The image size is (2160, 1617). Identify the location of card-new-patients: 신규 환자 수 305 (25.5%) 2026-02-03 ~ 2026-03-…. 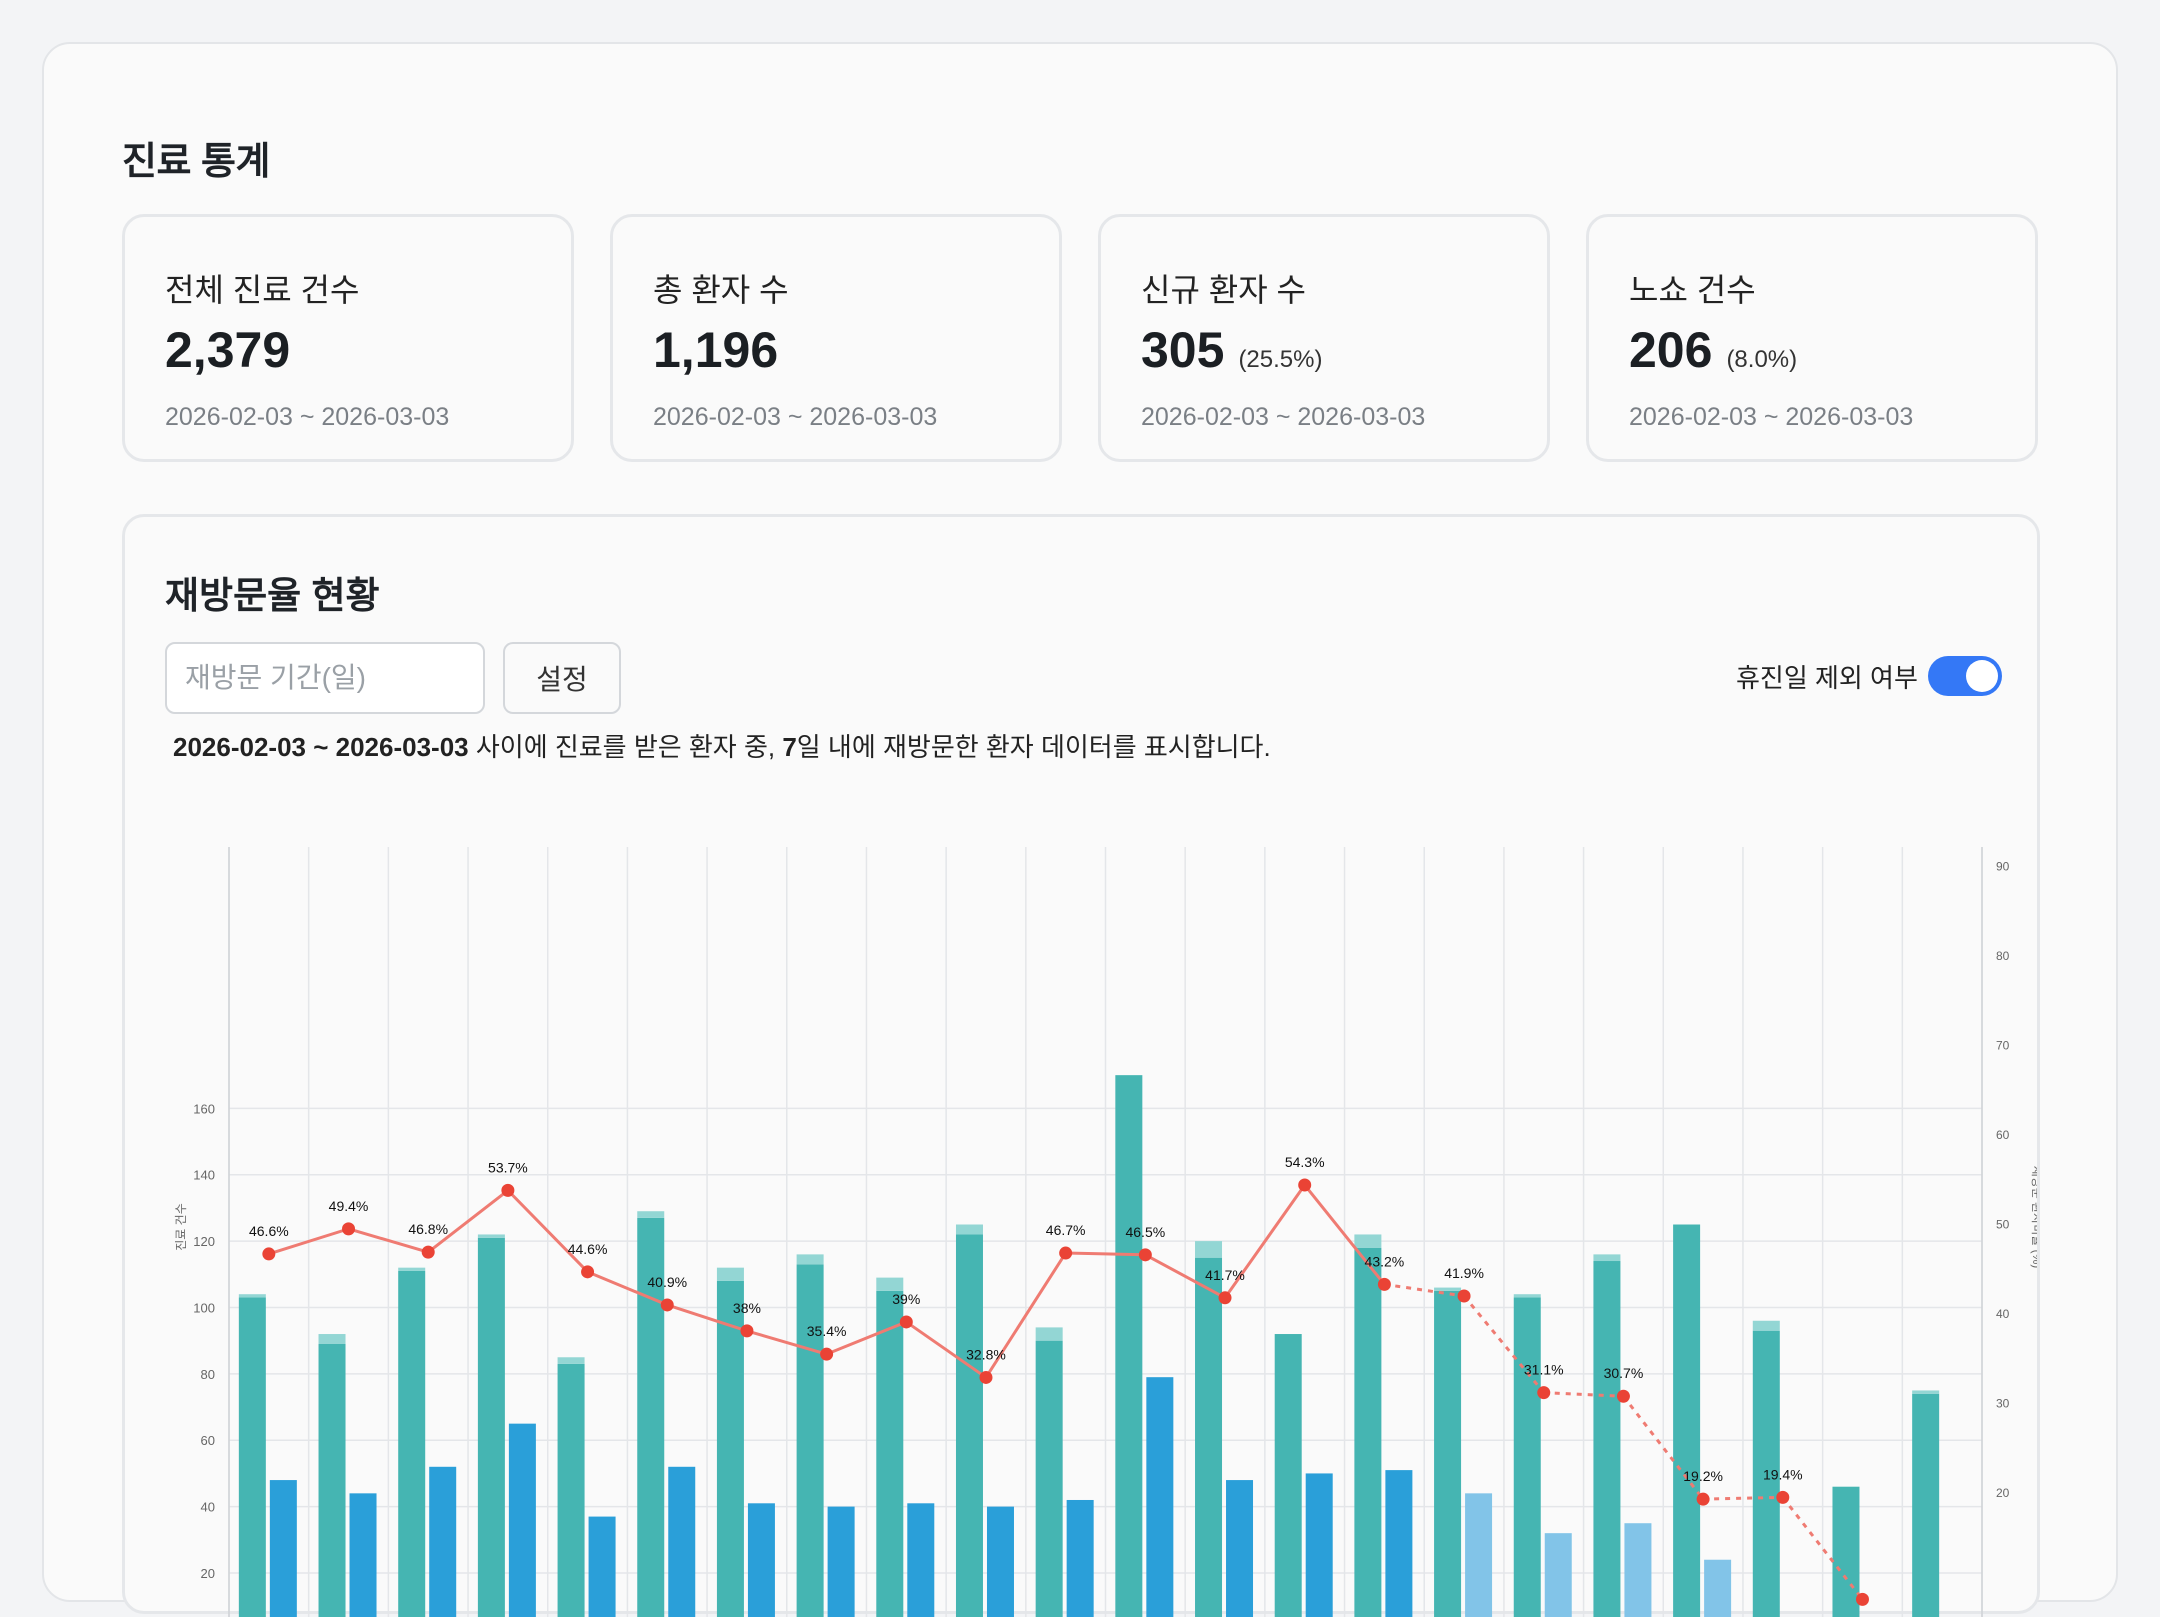
(1324, 338).